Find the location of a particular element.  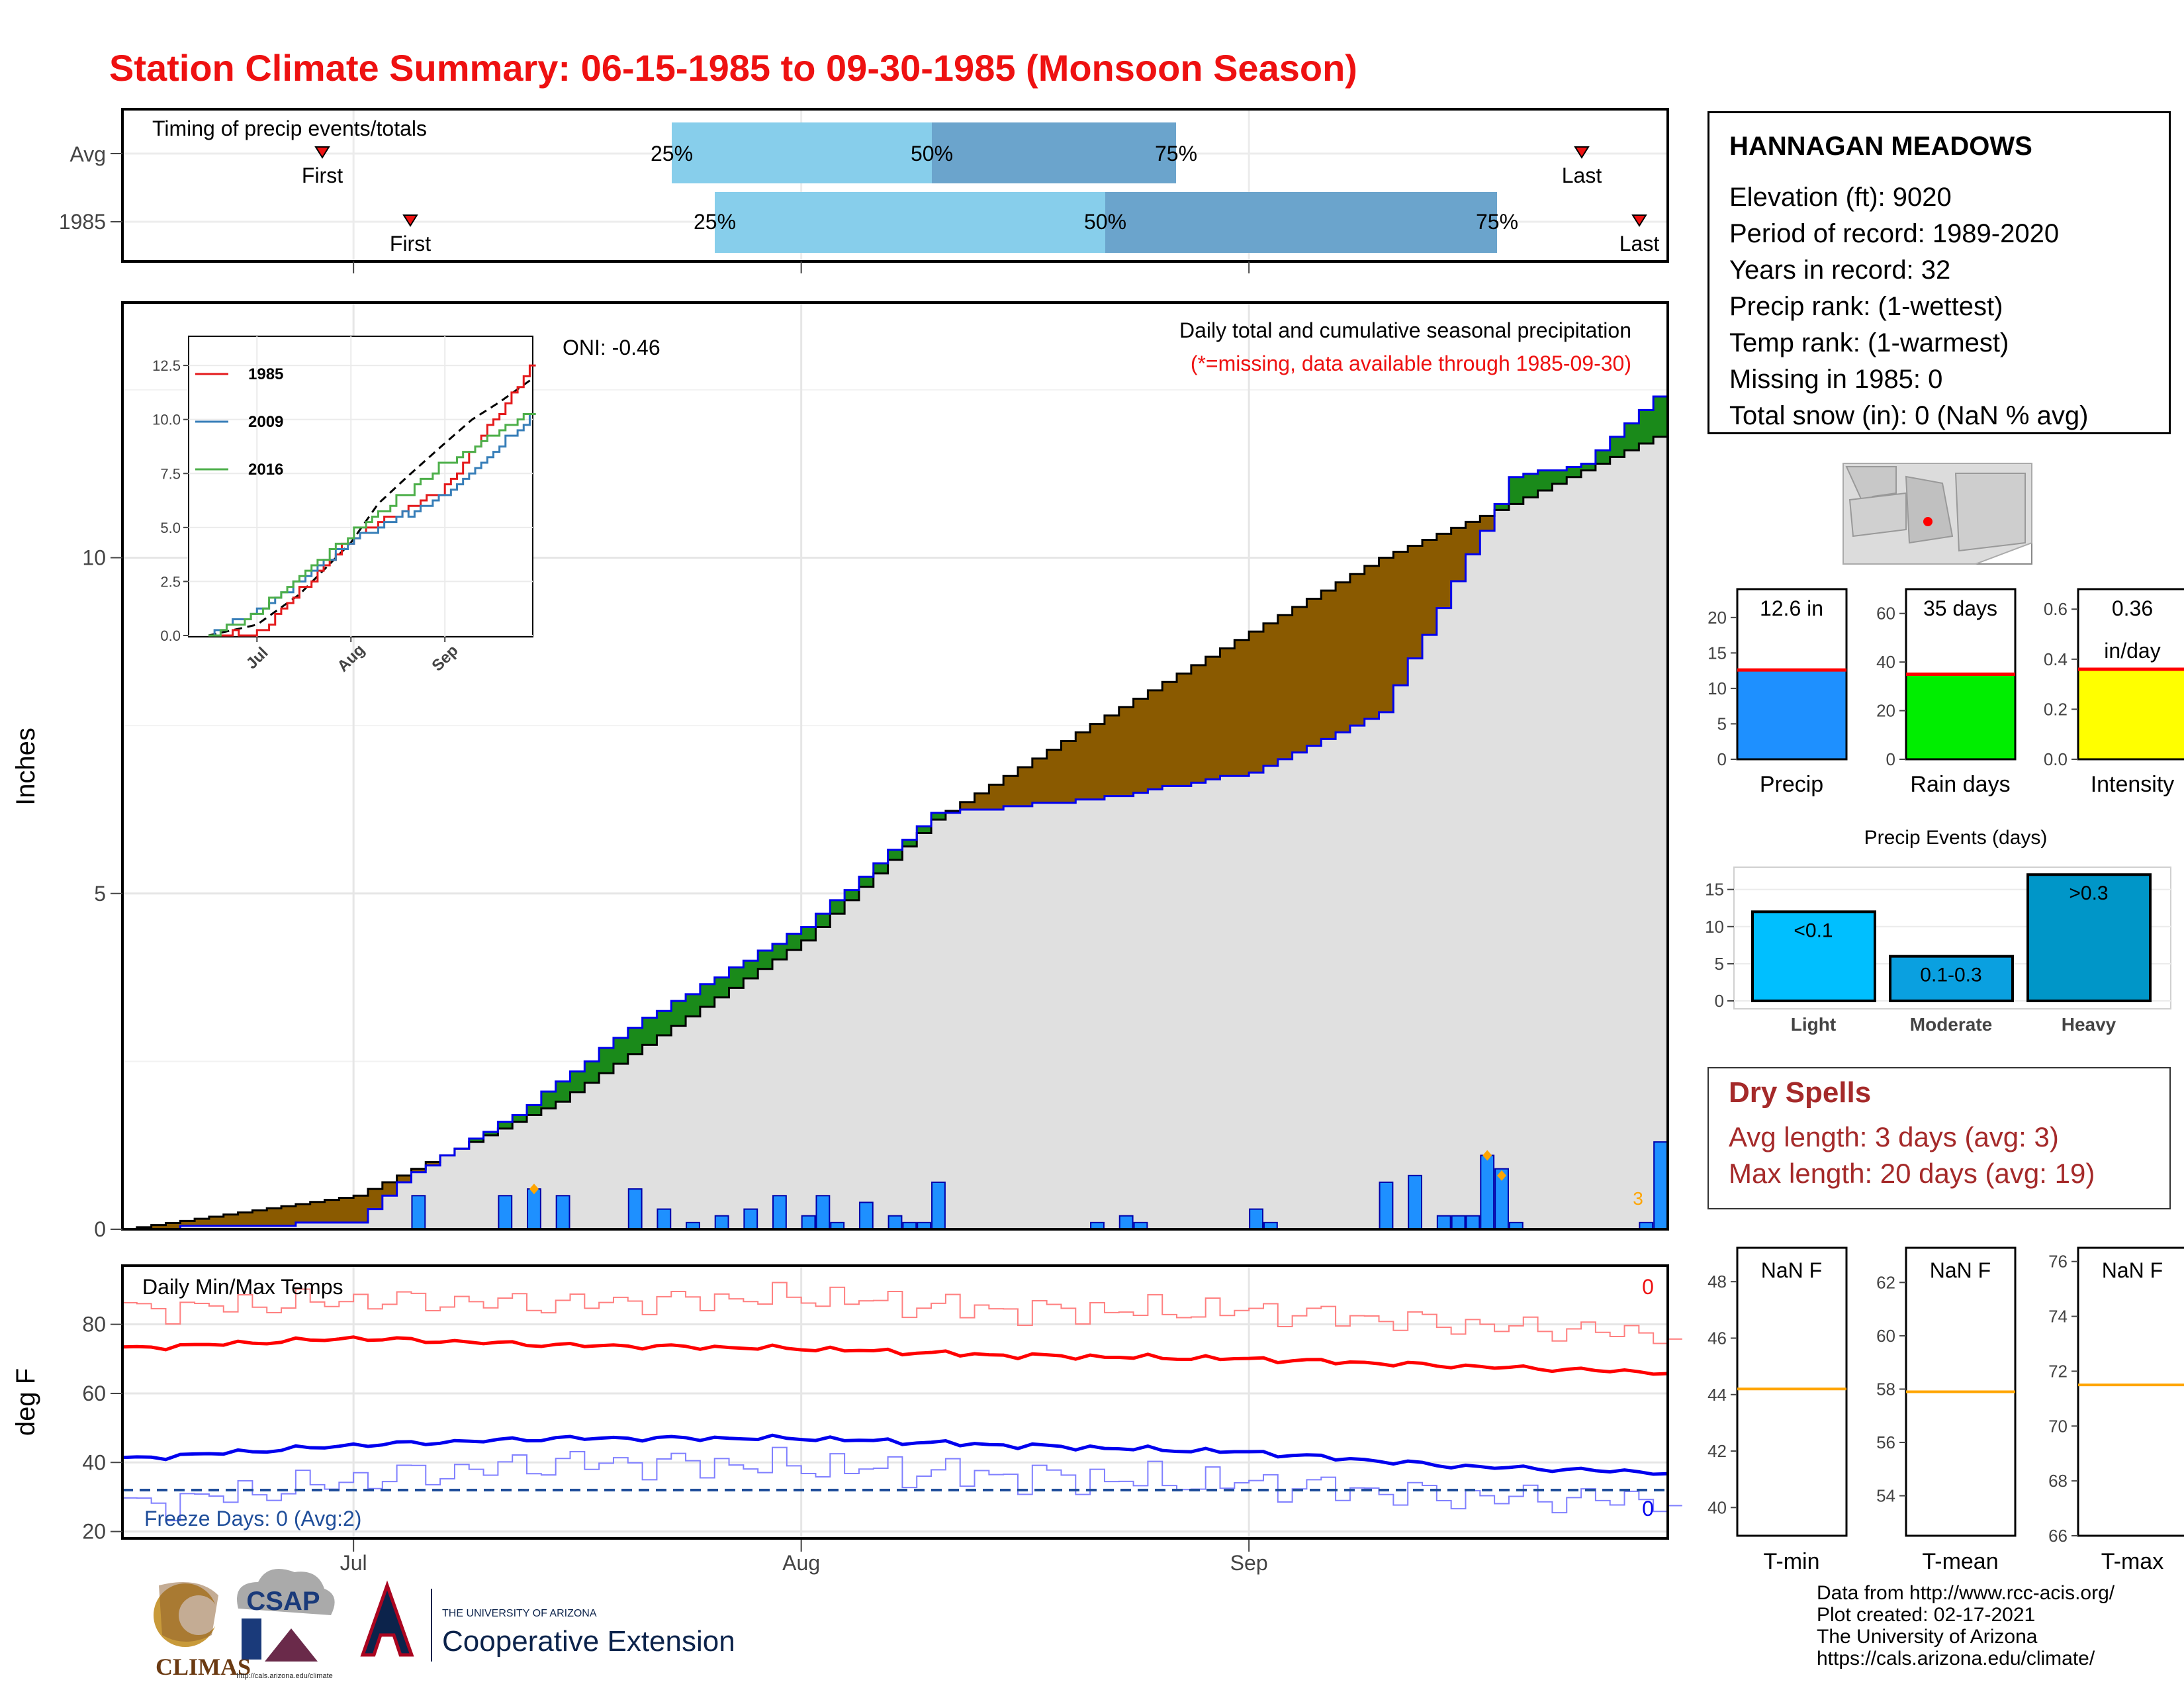

station-name: HANNAGAN MEADOWS is located at coordinates (1880, 146).